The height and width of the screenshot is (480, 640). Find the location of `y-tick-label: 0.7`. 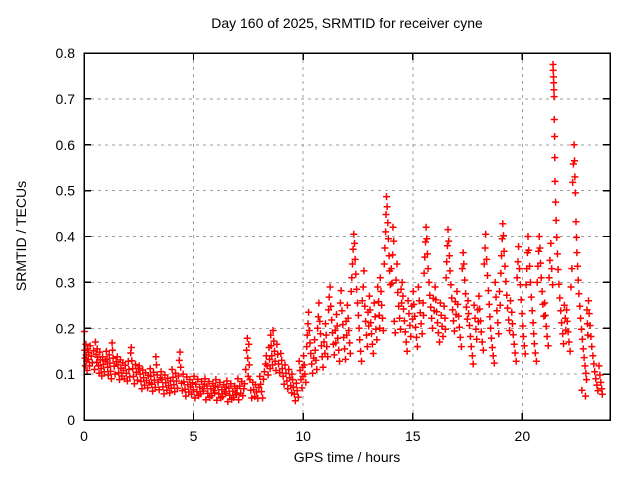

y-tick-label: 0.7 is located at coordinates (66, 99).